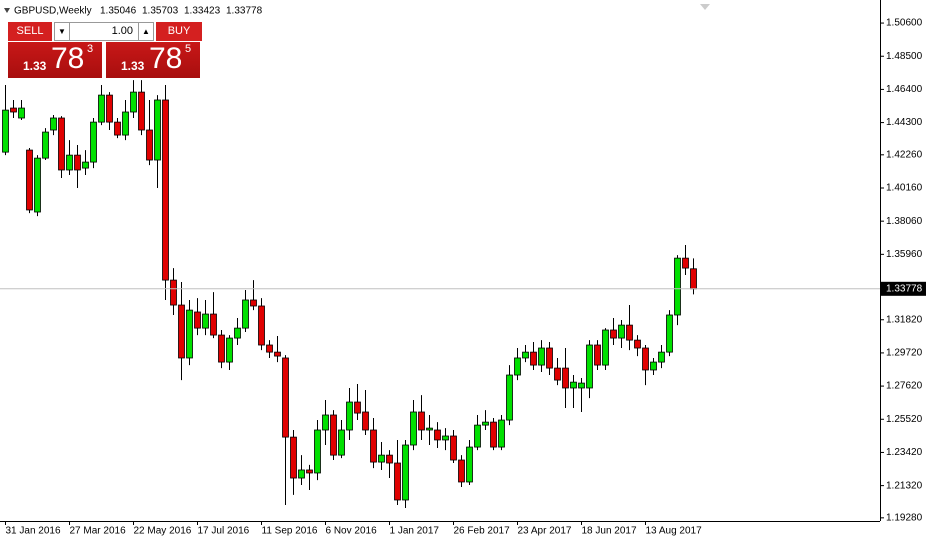  Describe the element at coordinates (145, 31) in the screenshot. I see `lot-increase: ▲` at that location.